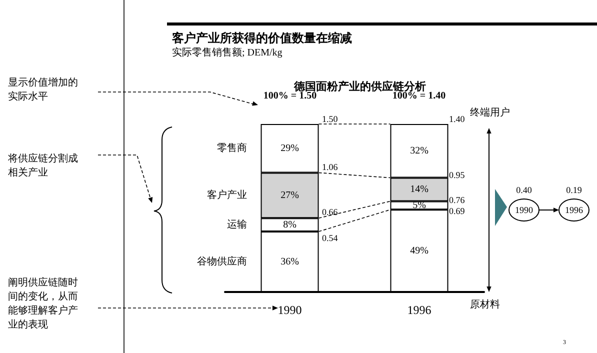 This screenshot has width=597, height=353. I want to click on series-label: 运输, so click(236, 224).